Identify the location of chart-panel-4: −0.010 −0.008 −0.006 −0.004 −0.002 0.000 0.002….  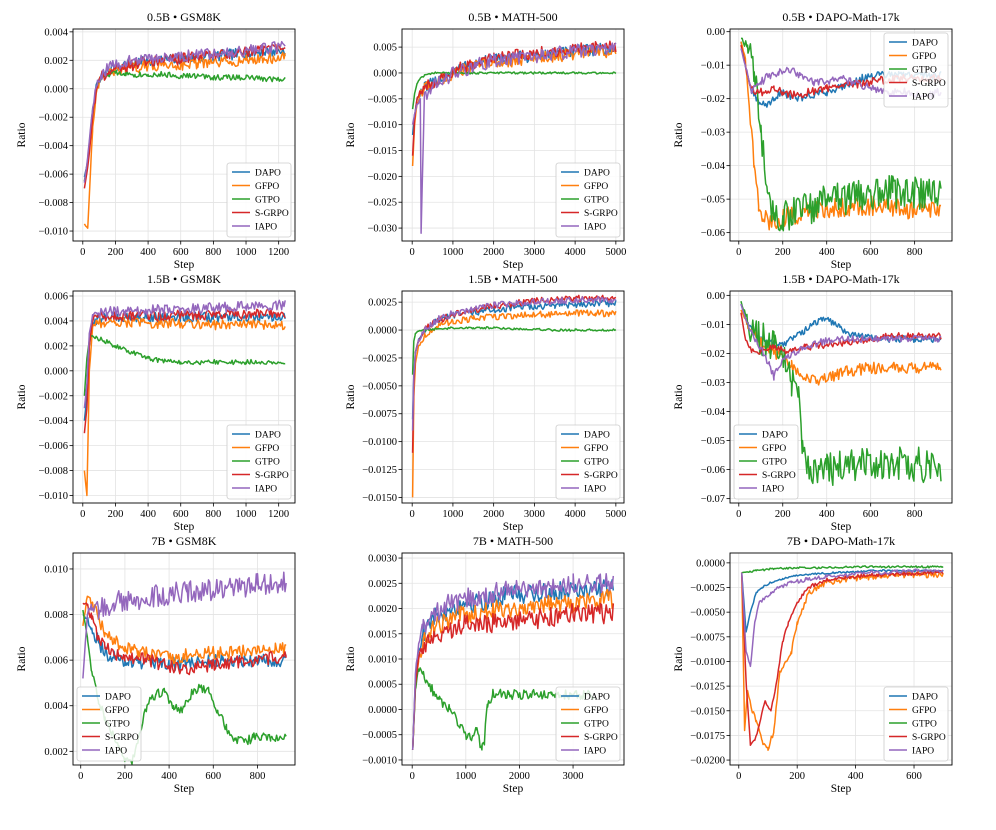
(156, 402).